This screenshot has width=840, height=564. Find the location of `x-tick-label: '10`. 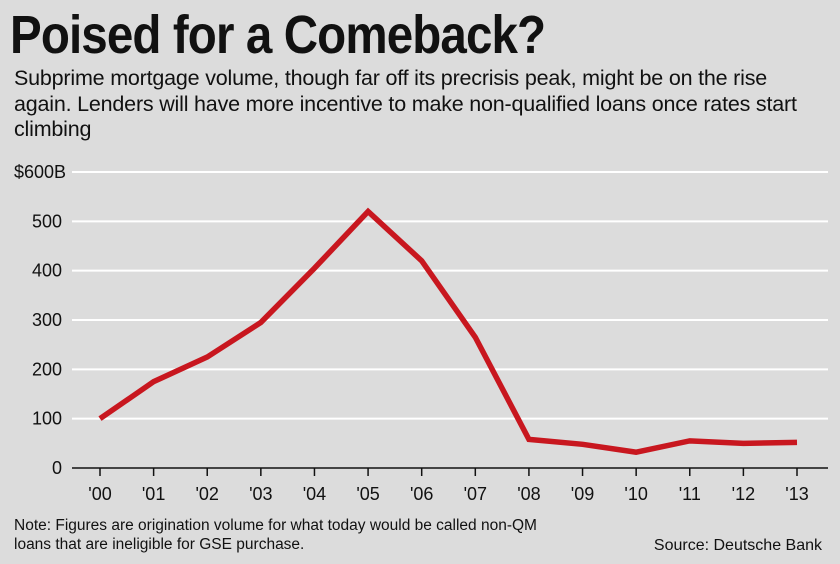

x-tick-label: '10 is located at coordinates (635, 492).